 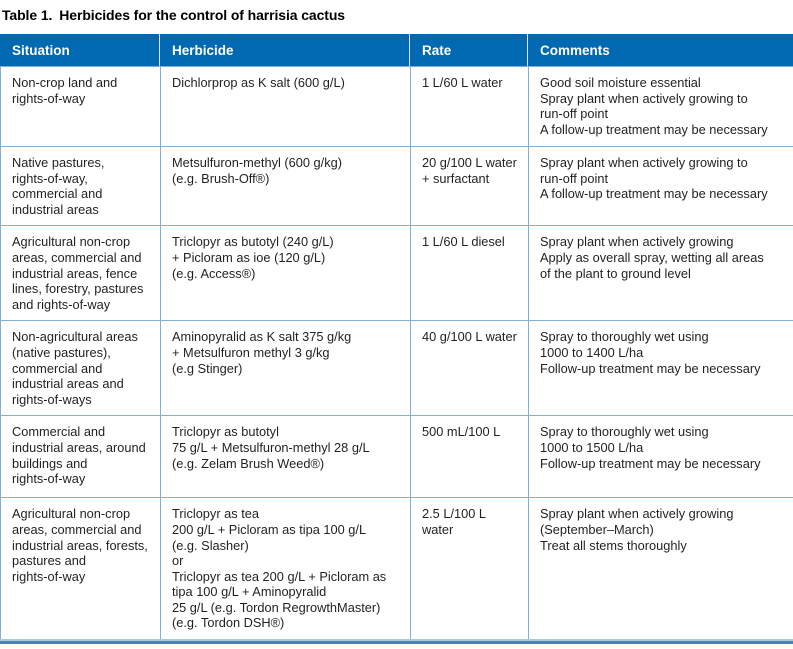 What do you see at coordinates (396, 640) in the screenshot?
I see `table-bottom-accent-light` at bounding box center [396, 640].